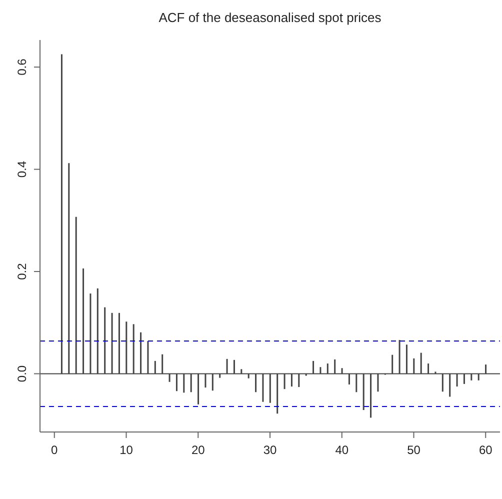  What do you see at coordinates (22, 373) in the screenshot?
I see `y-tick-label: 0.0` at bounding box center [22, 373].